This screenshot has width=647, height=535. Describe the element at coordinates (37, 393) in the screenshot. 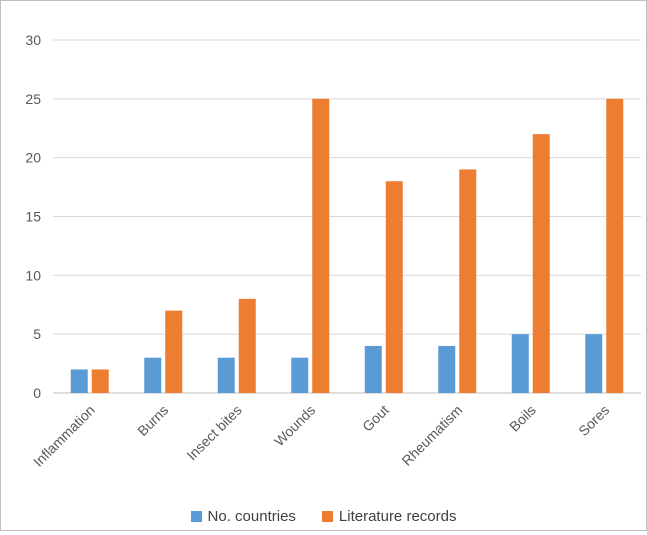

I see `y-tick-label: 0` at that location.